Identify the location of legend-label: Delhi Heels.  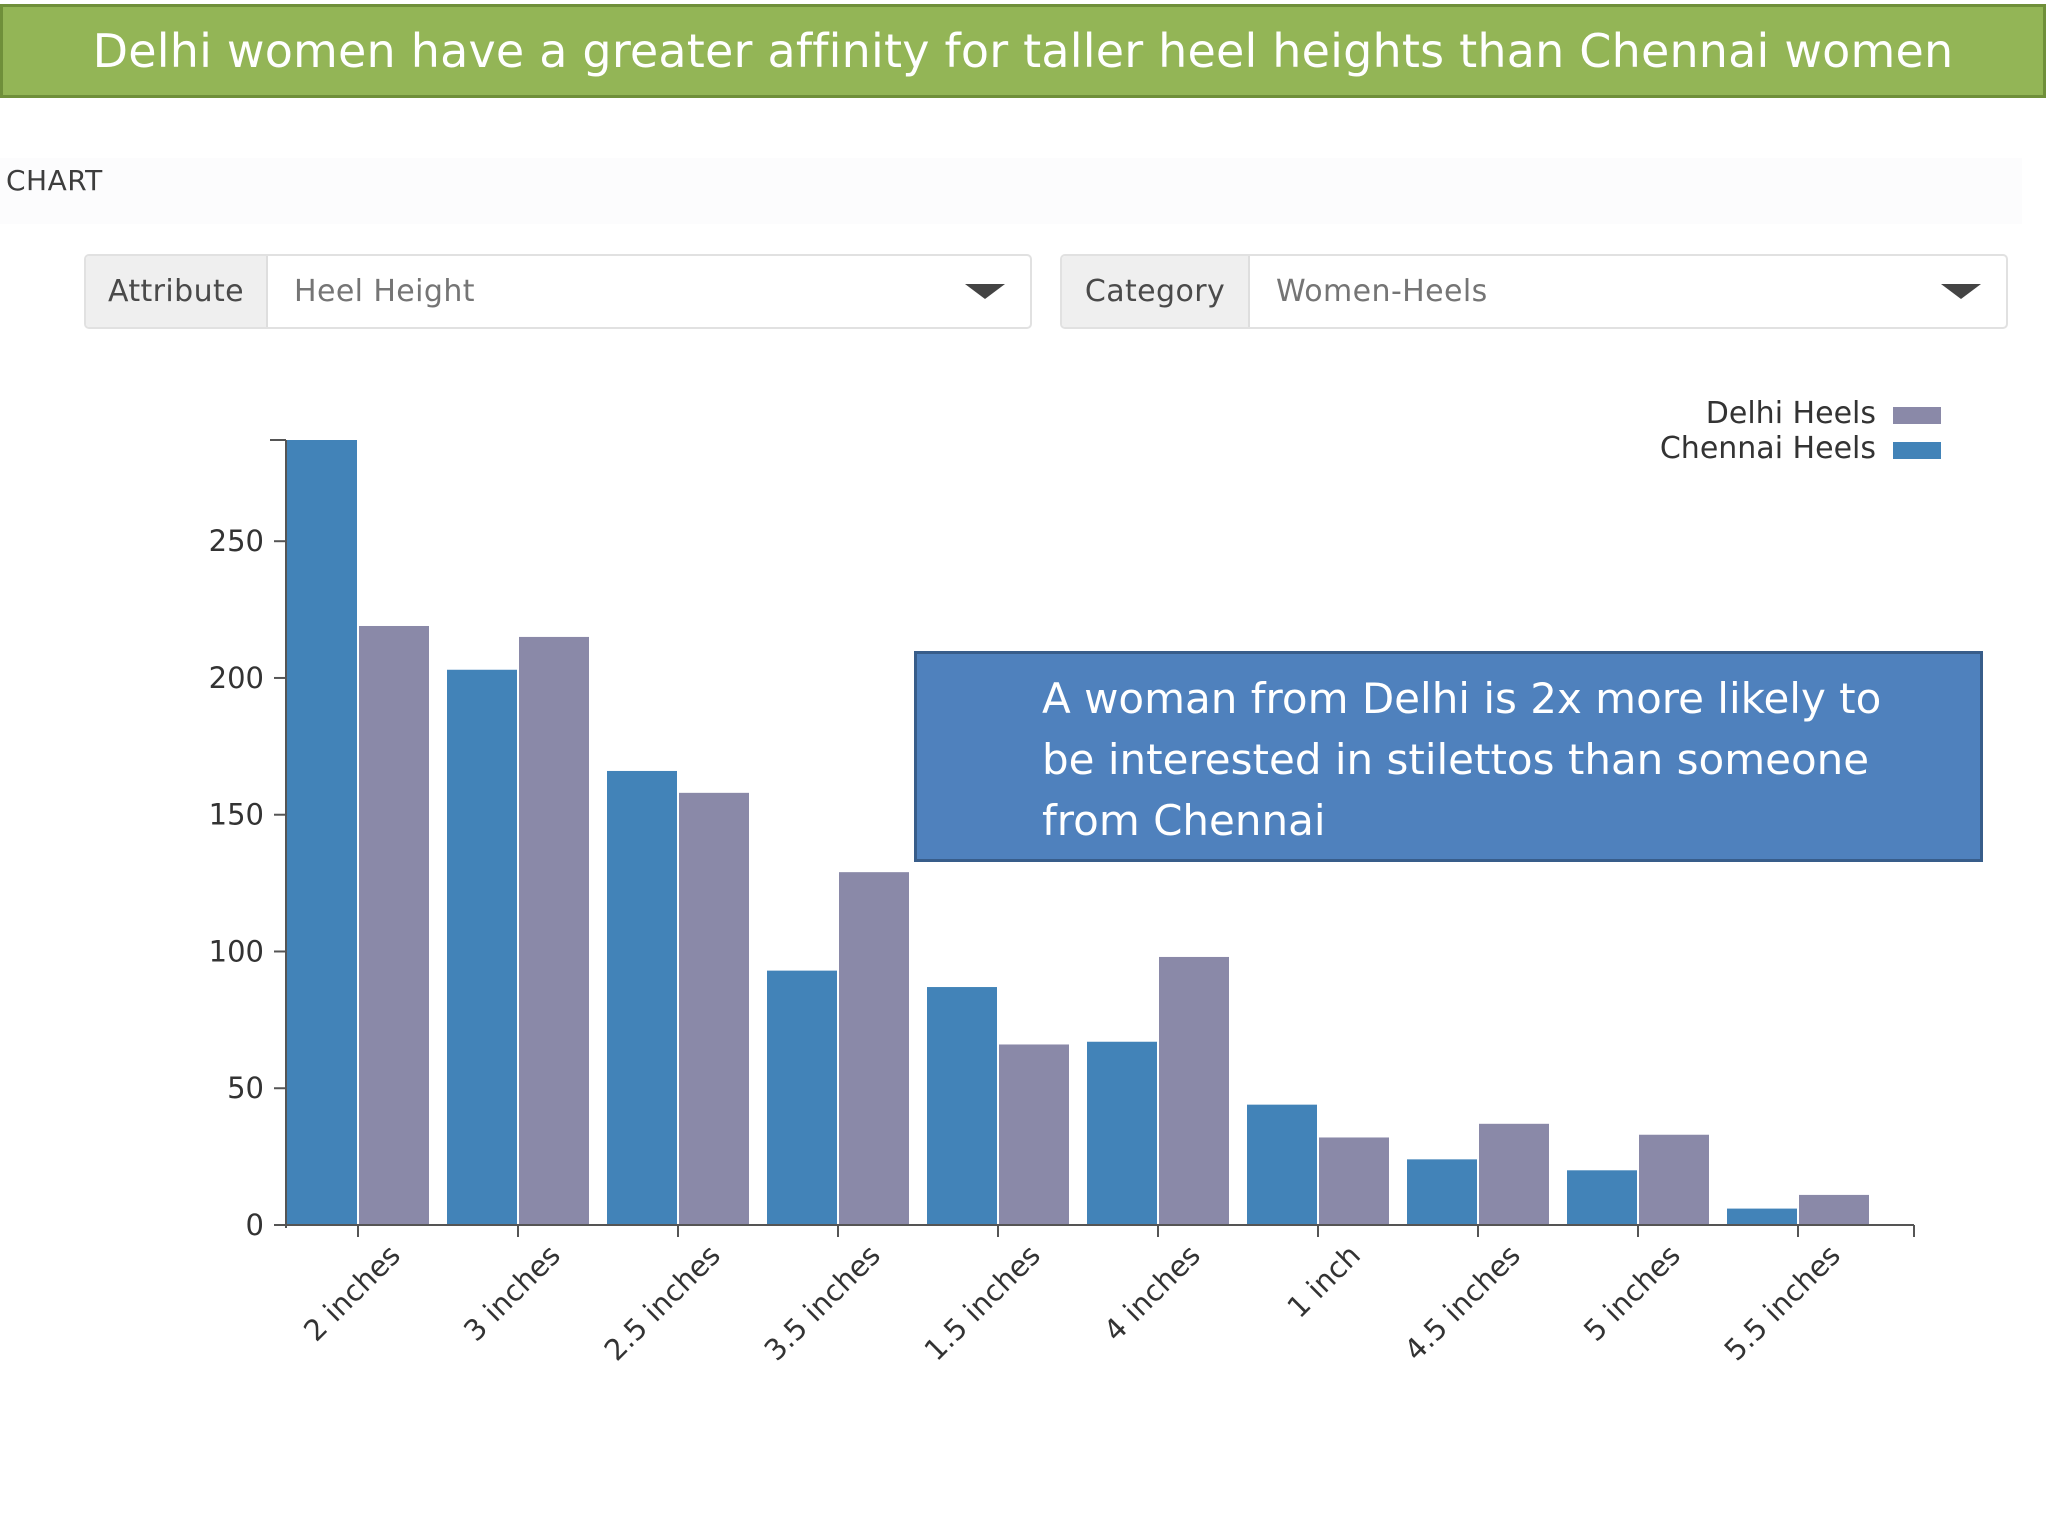
(1791, 413).